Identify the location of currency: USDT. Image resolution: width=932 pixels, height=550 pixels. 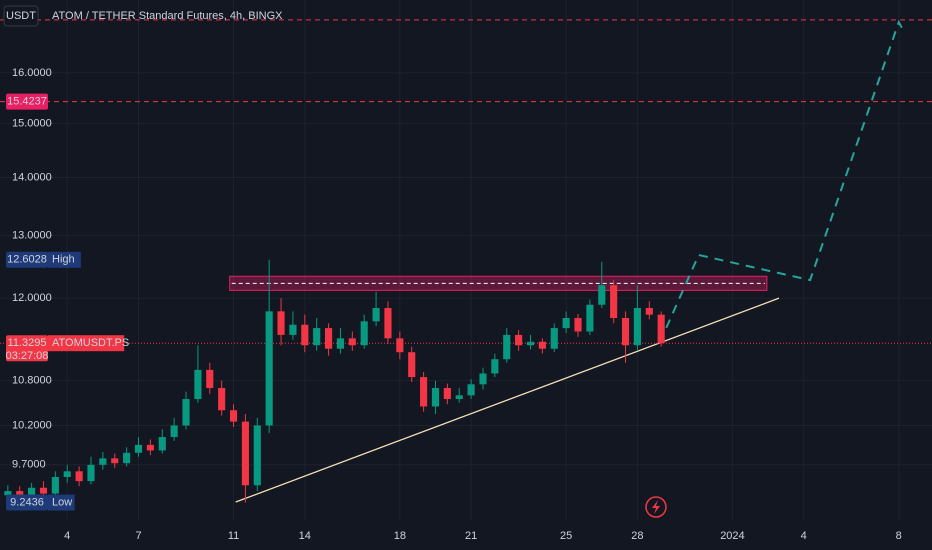
(21, 16).